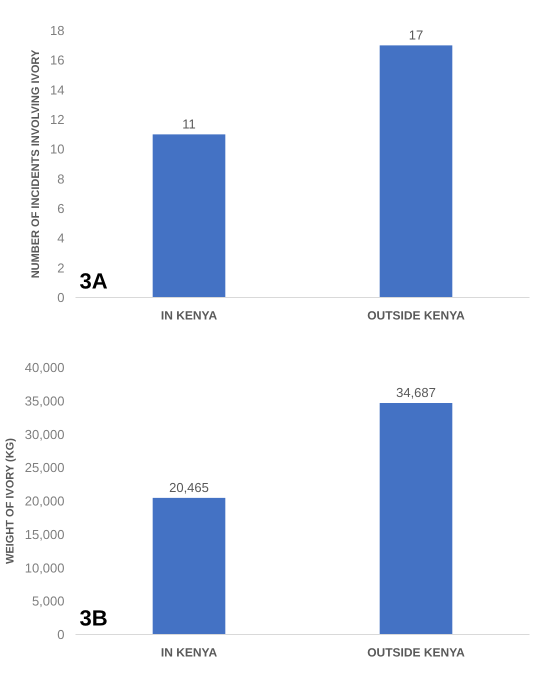  Describe the element at coordinates (44, 568) in the screenshot. I see `y-tick-label: 10,000` at that location.